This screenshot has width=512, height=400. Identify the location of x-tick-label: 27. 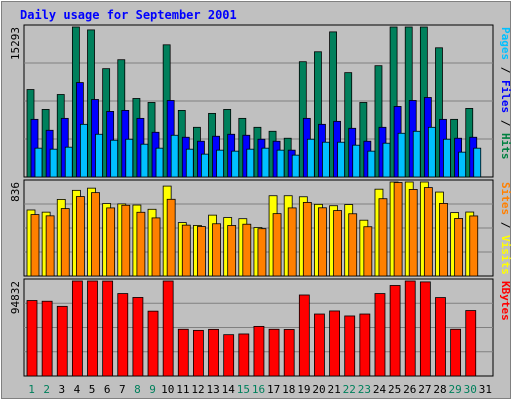
(424, 389).